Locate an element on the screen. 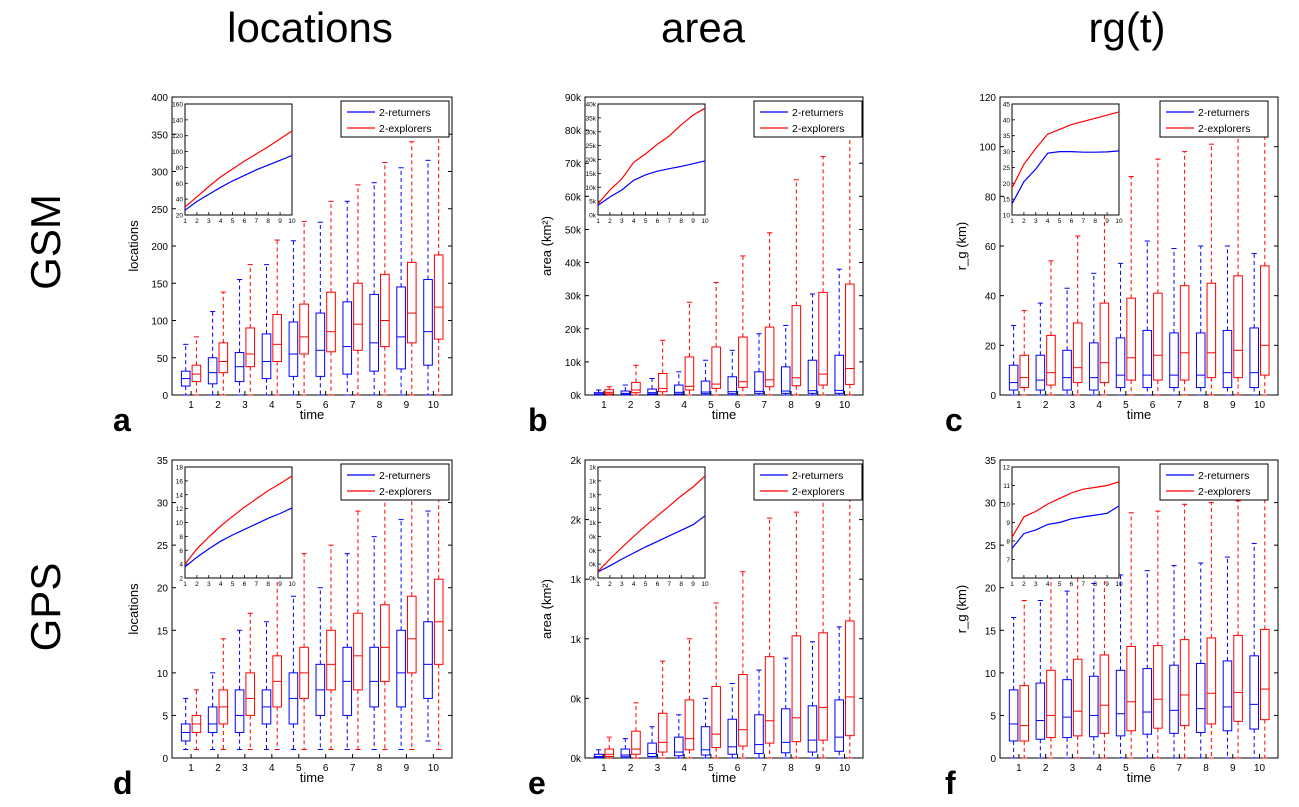 Image resolution: width=1299 pixels, height=807 pixels. box-explorers-t9 is located at coordinates (1238, 629).